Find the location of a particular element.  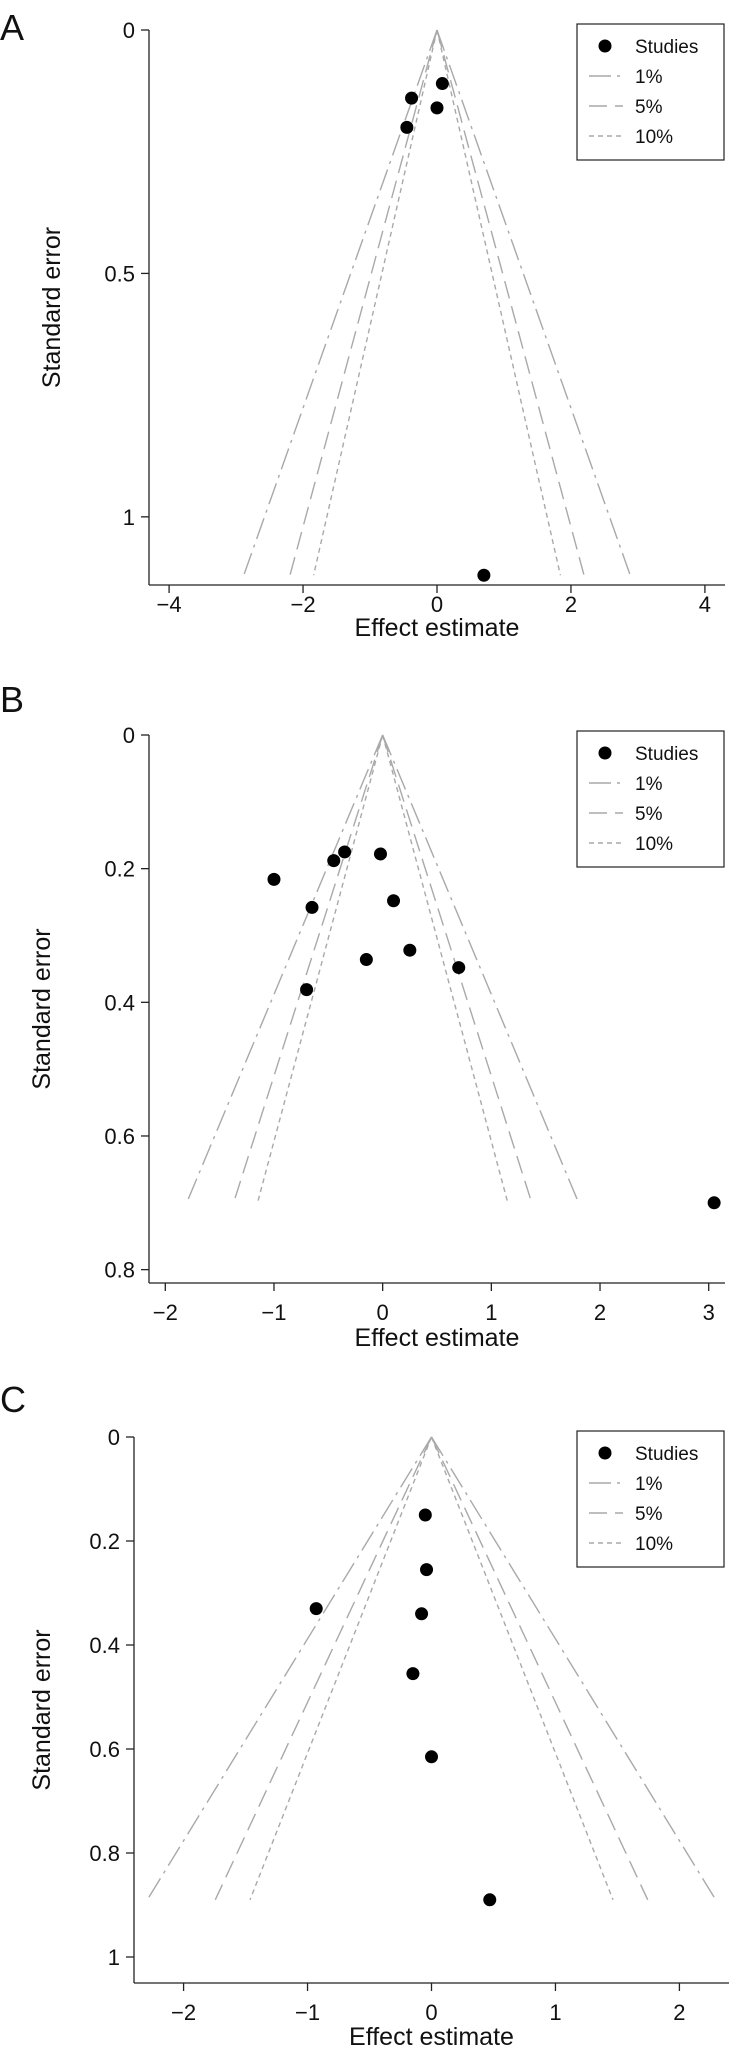

x-tick-label: 3 is located at coordinates (709, 1312).